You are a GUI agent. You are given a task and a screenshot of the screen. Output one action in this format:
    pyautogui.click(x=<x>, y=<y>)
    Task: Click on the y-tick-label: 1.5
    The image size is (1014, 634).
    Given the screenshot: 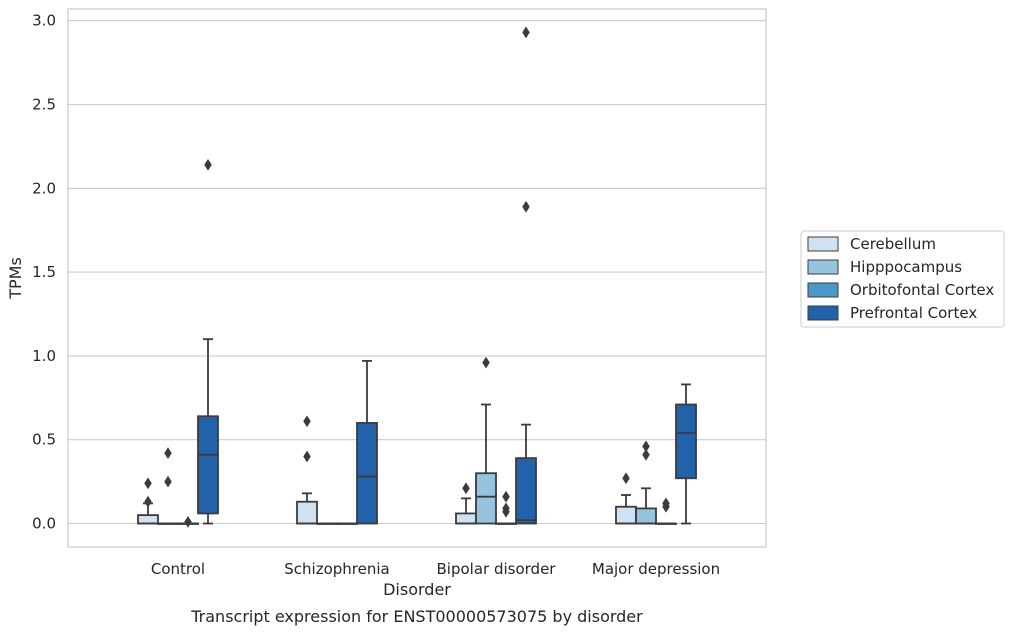 What is the action you would take?
    pyautogui.click(x=44, y=272)
    